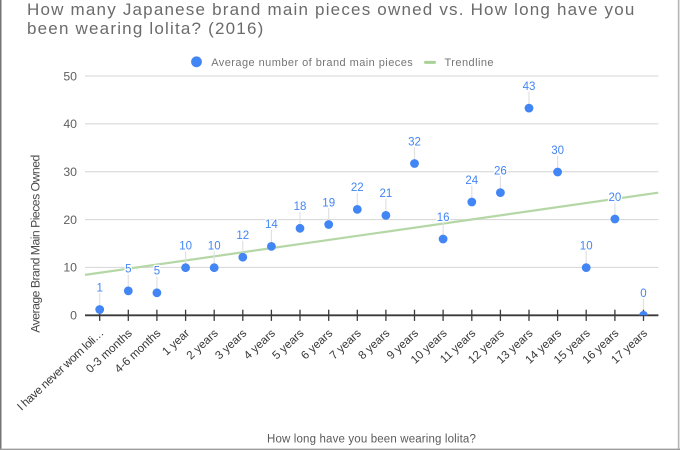 This screenshot has width=680, height=450. Describe the element at coordinates (70, 124) in the screenshot. I see `svg-text: 40` at that location.